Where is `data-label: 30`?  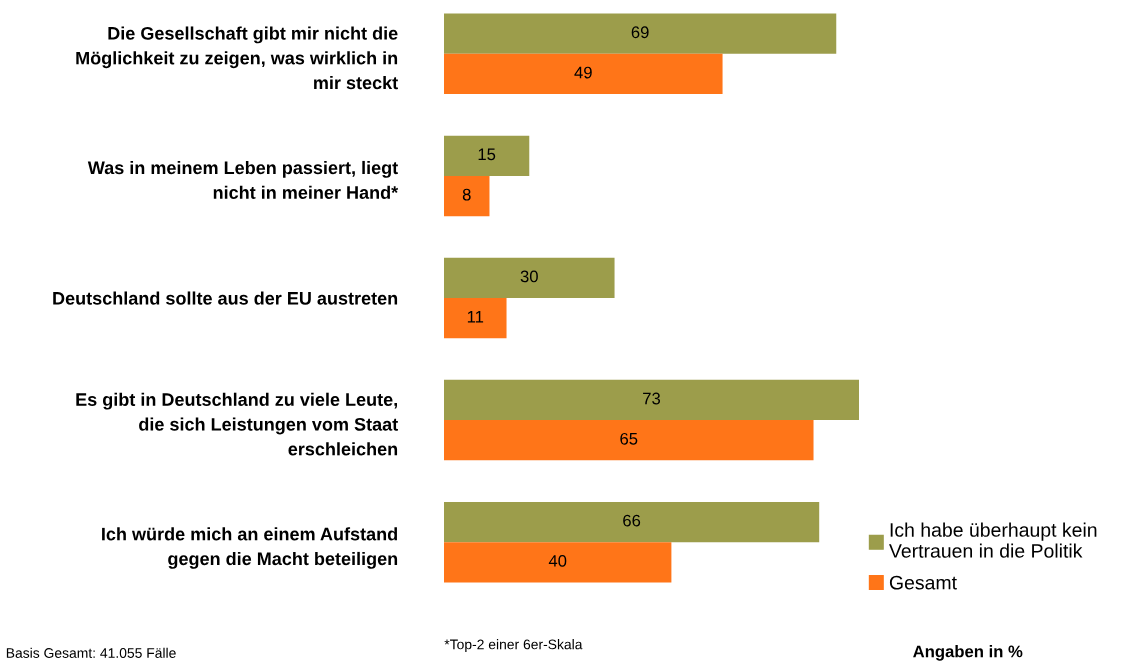
data-label: 30 is located at coordinates (529, 276).